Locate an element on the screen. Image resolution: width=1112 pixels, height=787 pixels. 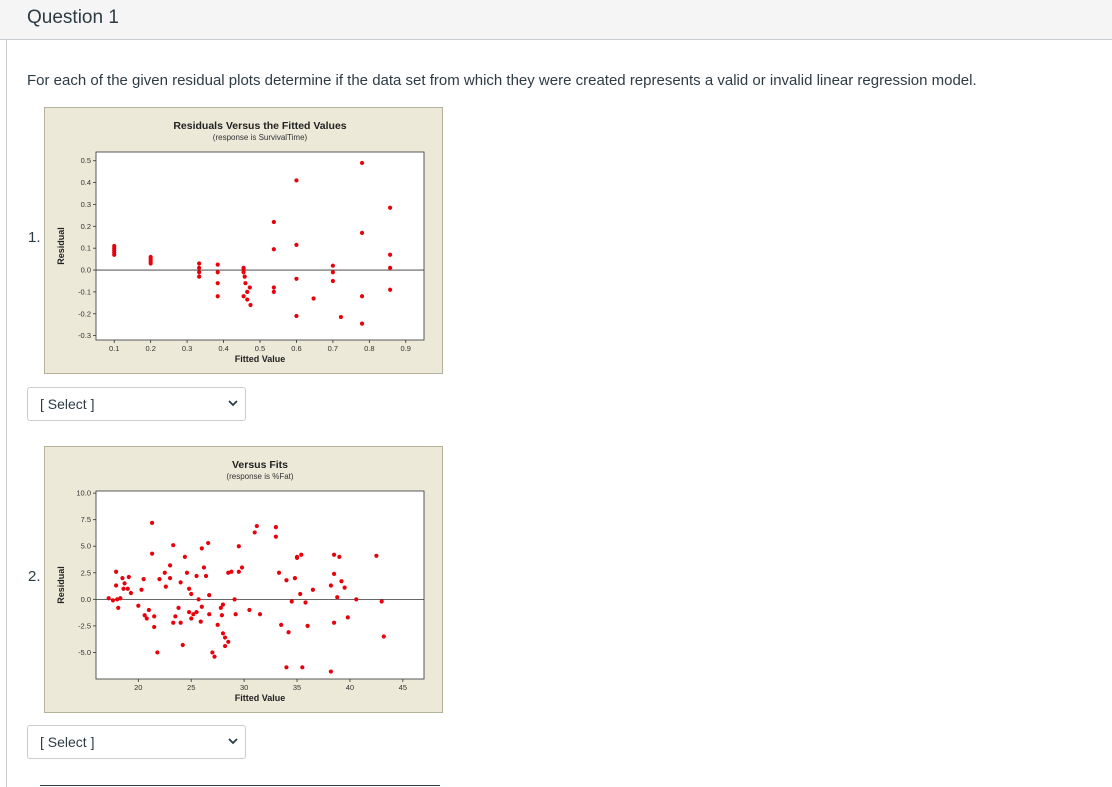
x-tick-label: 0.8 is located at coordinates (369, 348).